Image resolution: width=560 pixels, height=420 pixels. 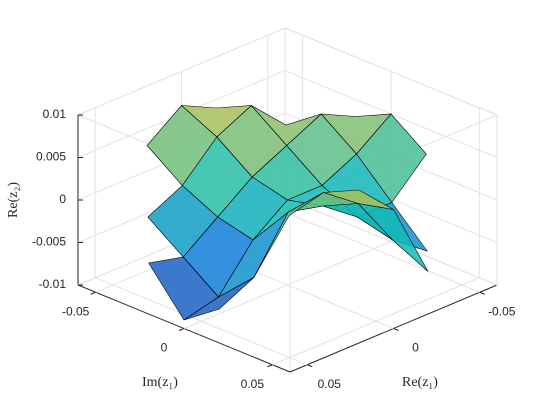 What do you see at coordinates (164, 348) in the screenshot?
I see `y-tick-label: 0` at bounding box center [164, 348].